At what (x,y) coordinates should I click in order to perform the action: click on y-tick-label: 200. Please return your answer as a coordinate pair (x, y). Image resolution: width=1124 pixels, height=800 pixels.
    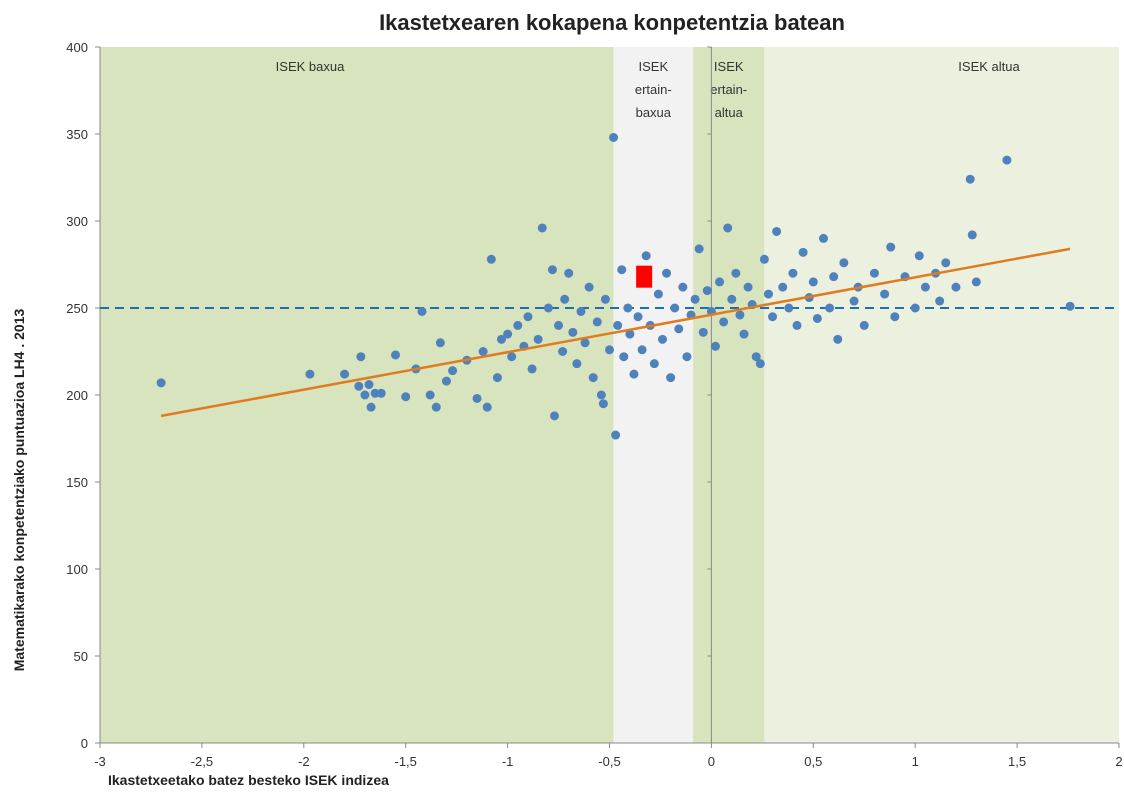
    Looking at the image, I should click on (77, 395).